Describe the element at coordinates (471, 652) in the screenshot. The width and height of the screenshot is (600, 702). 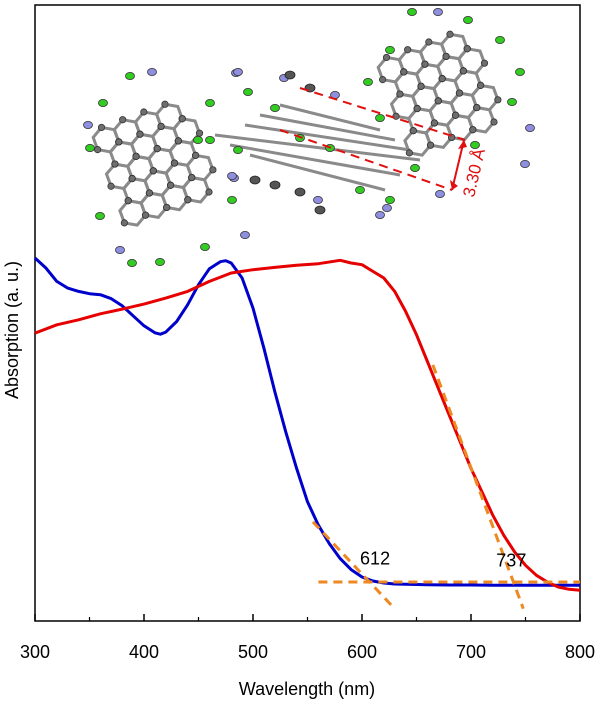
I see `x-tick-label: 700` at that location.